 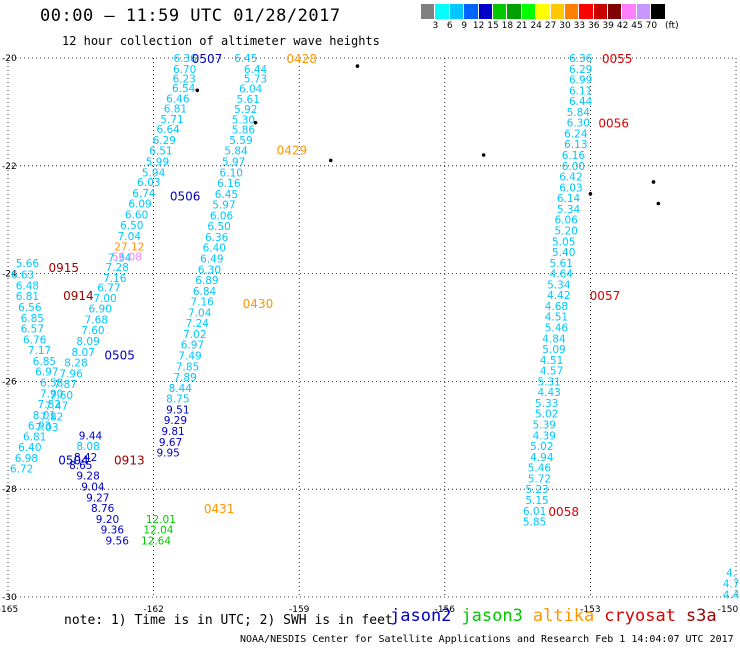 I want to click on wave-height-value: 6.23, so click(x=183, y=79).